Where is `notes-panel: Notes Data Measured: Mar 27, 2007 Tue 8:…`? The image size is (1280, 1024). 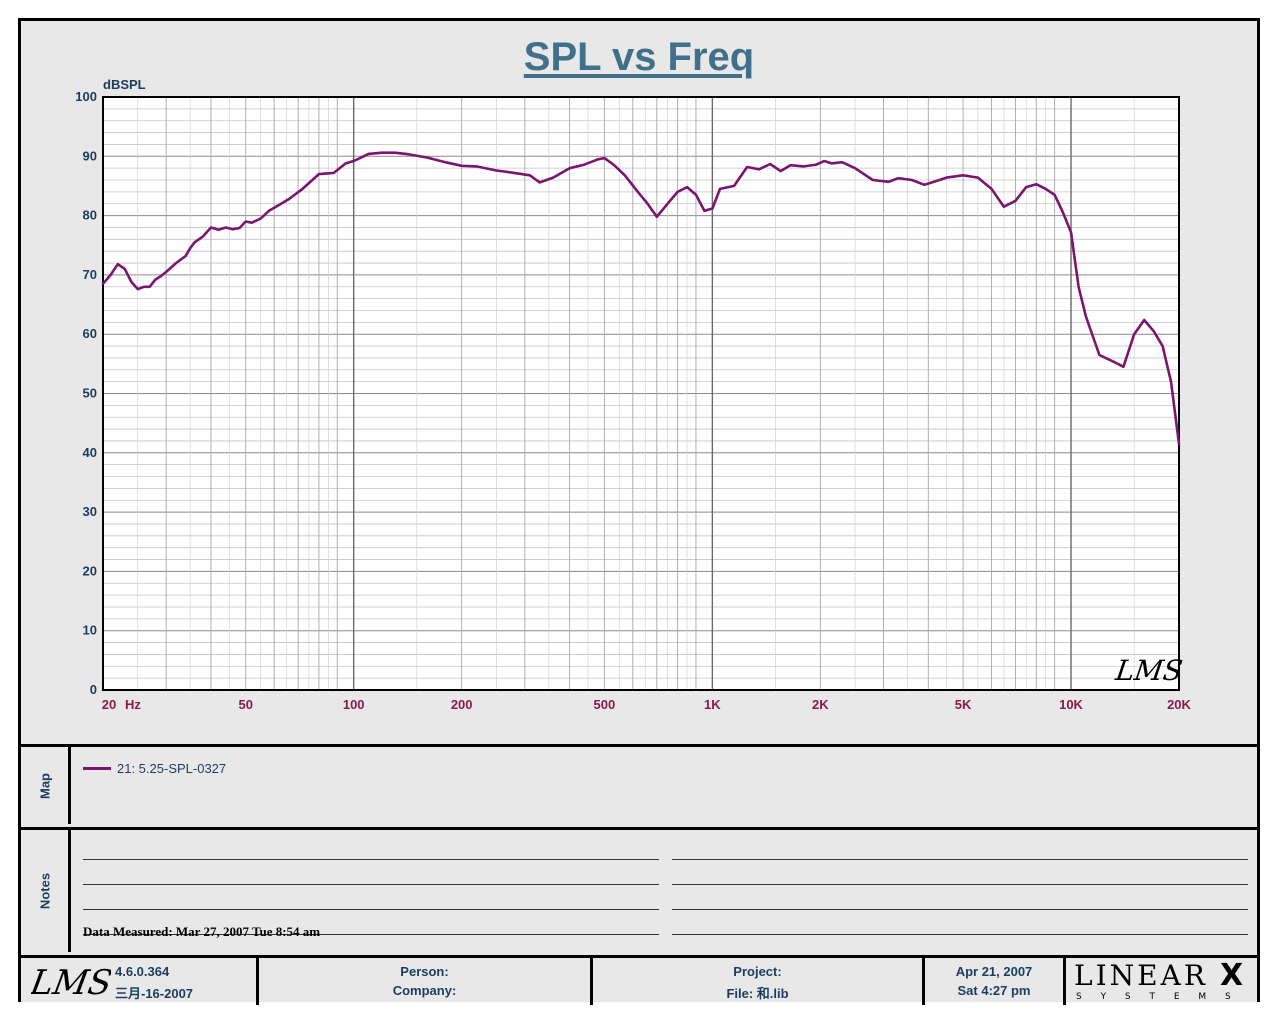
notes-panel: Notes Data Measured: Mar 27, 2007 Tue 8:… is located at coordinates (639, 889).